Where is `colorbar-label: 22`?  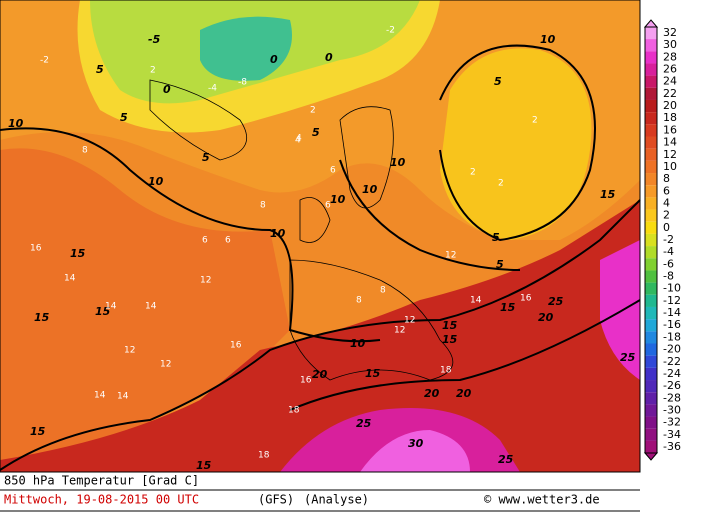
colorbar-label: 22 is located at coordinates (670, 93).